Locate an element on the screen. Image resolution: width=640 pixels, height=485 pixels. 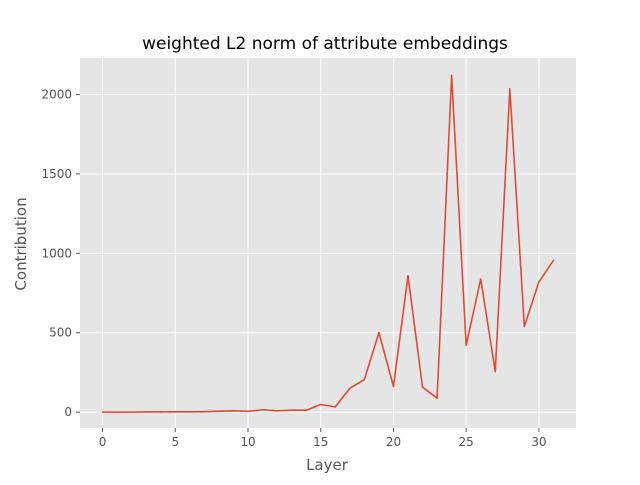
x-tick-label: 20 is located at coordinates (393, 442).